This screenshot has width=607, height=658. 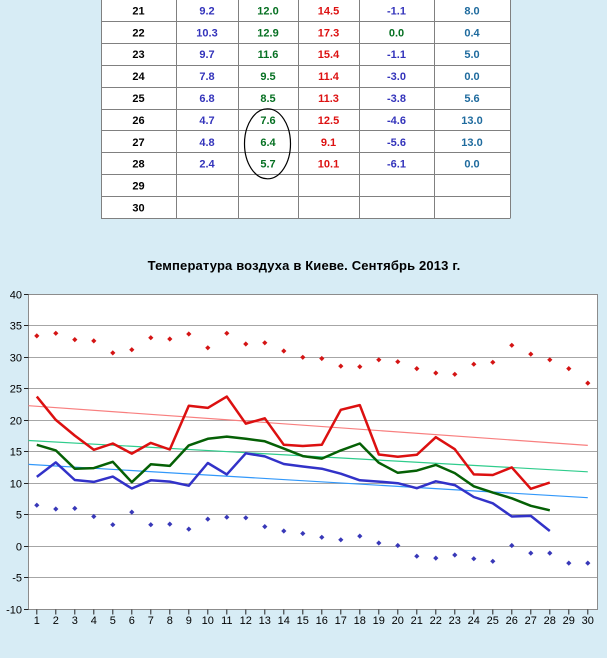 I want to click on svg-text: 12.9, so click(x=267, y=33).